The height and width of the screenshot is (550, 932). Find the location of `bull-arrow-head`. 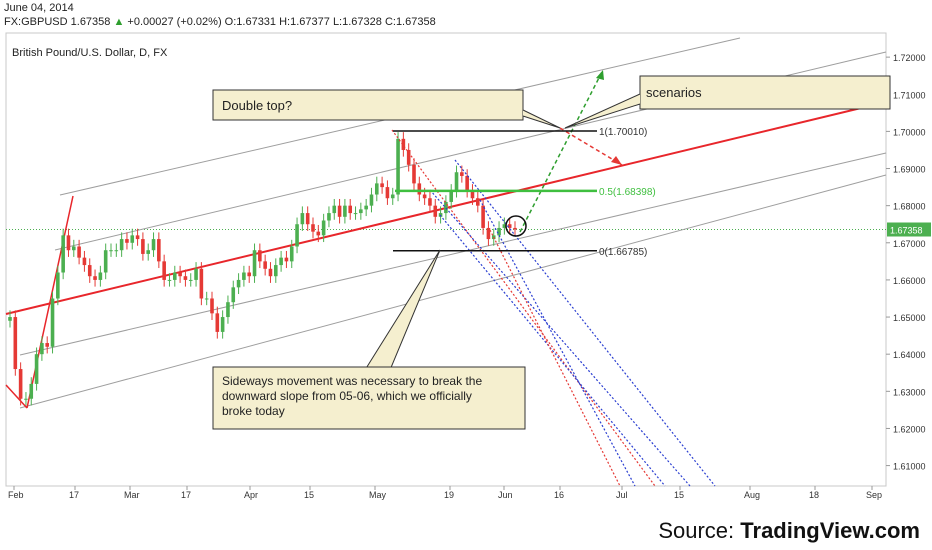

bull-arrow-head is located at coordinates (600, 75).